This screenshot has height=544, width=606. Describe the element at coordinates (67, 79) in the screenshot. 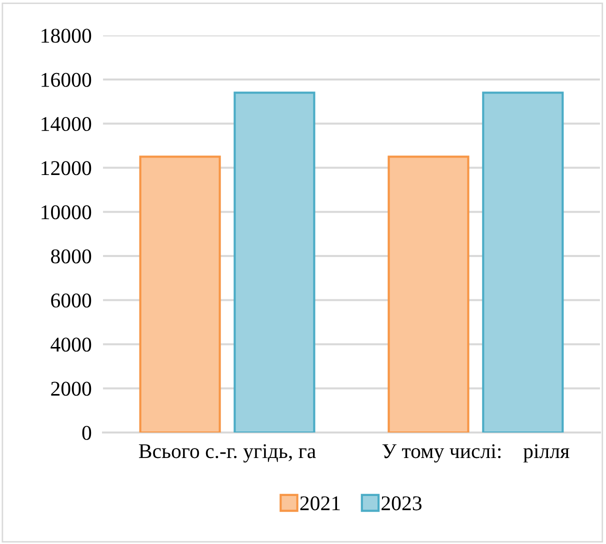

I see `y-tick-label: 16000` at that location.